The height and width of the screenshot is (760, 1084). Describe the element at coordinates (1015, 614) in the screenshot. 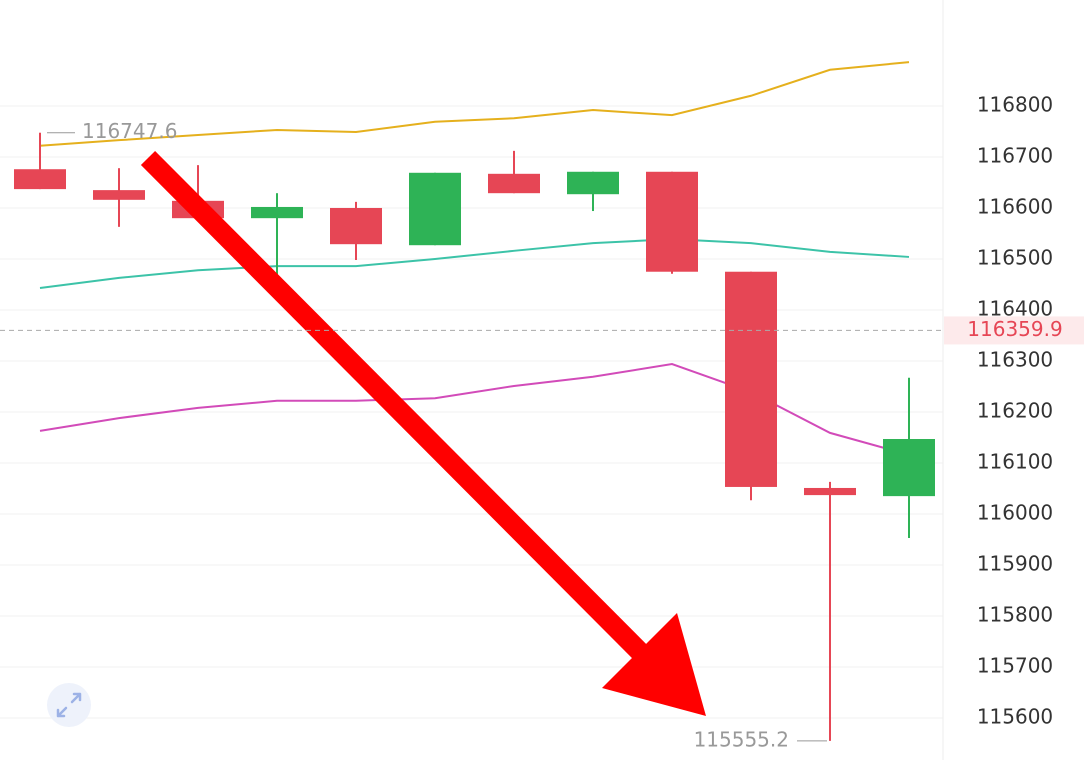

I see `y-tick-label: 115800` at that location.